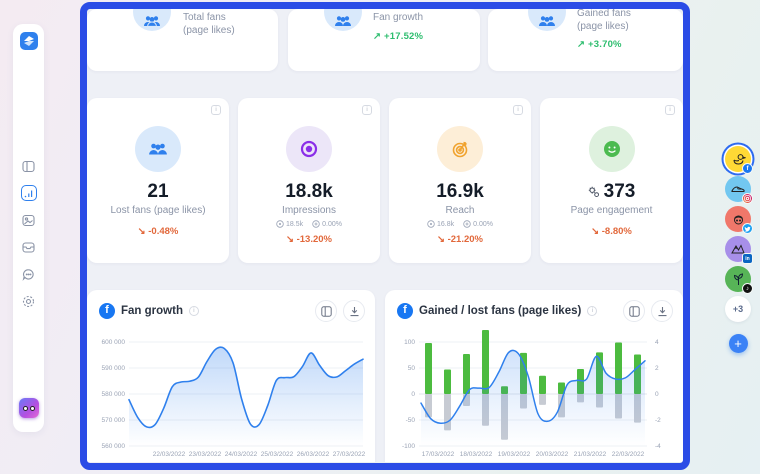 The image size is (760, 474). What do you see at coordinates (747, 198) in the screenshot?
I see `instagram-badge-icon` at bounding box center [747, 198].